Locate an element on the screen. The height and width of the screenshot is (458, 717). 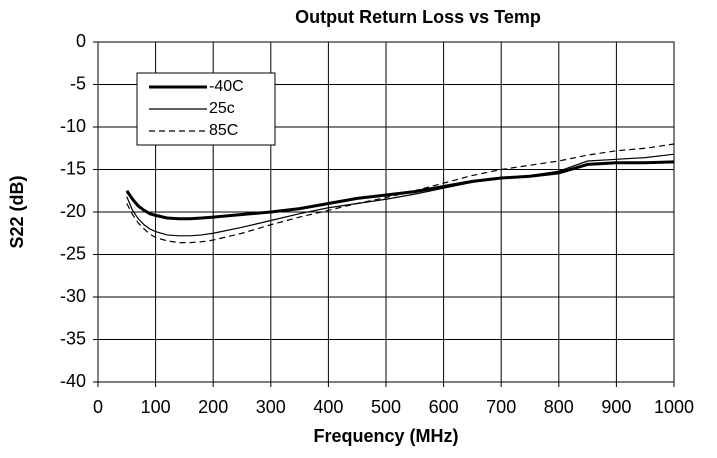
y-tick-label: -10 is located at coordinates (73, 126).